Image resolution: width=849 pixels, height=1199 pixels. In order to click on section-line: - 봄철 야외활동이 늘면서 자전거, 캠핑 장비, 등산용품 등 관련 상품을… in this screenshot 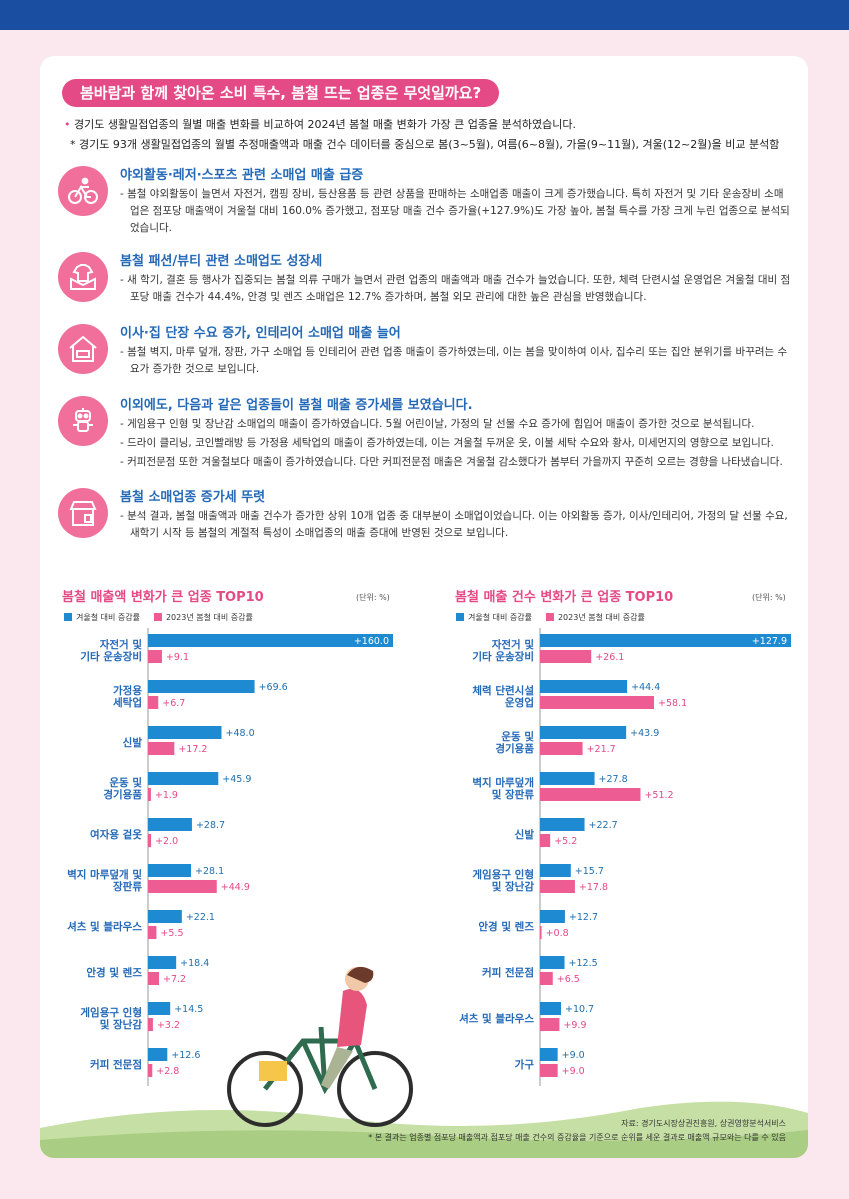, I will do `click(455, 211)`.